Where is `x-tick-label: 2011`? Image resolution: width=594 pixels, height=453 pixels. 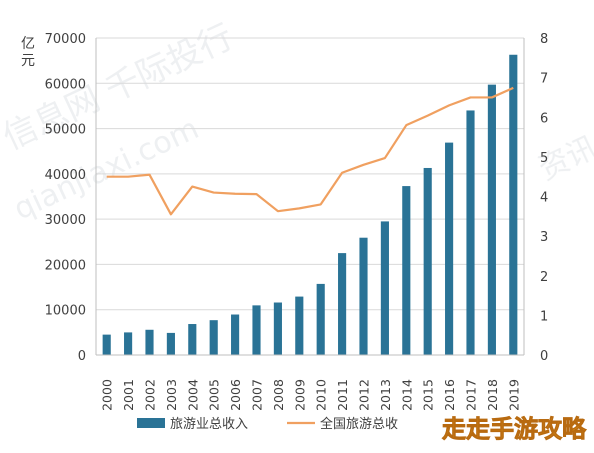 x-tick-label: 2011 is located at coordinates (342, 395).